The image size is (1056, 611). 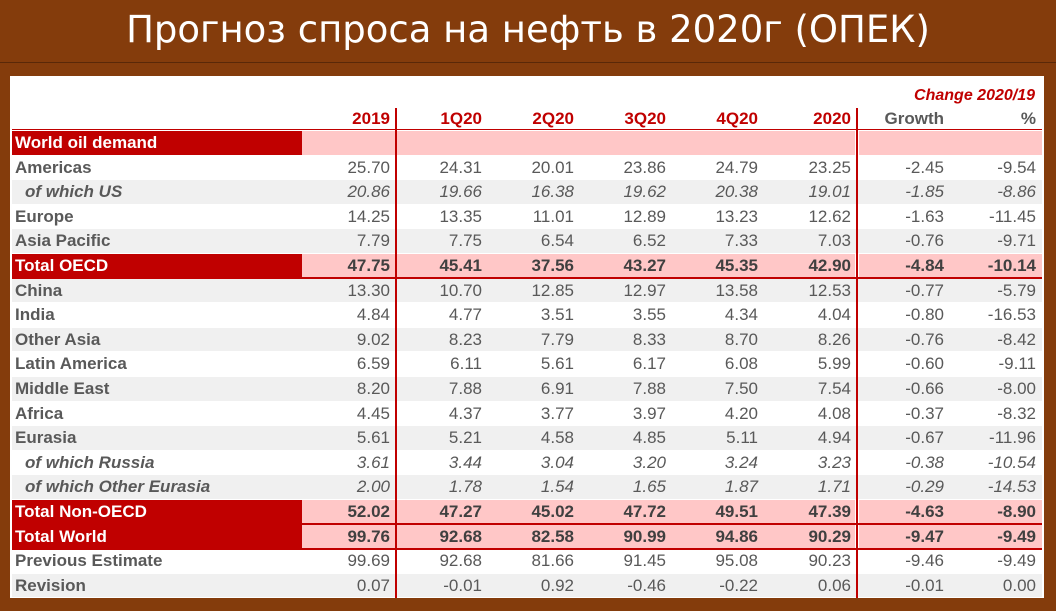 What do you see at coordinates (63, 241) in the screenshot?
I see `row-label: Asia Pacific` at bounding box center [63, 241].